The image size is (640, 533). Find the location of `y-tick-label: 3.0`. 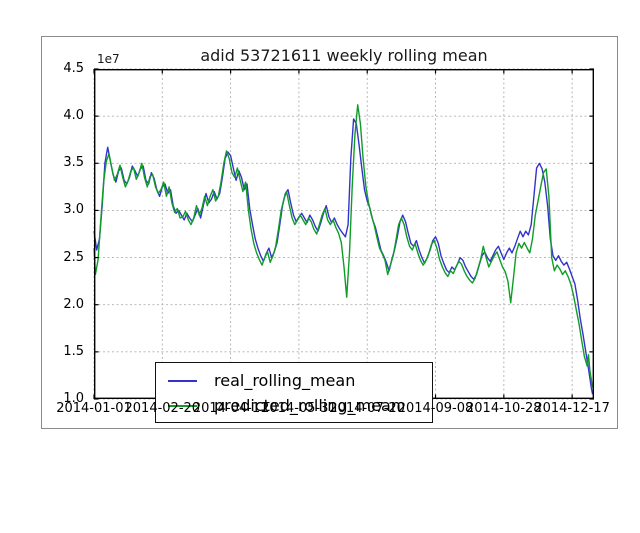

y-tick-label: 3.0 is located at coordinates (73, 210).